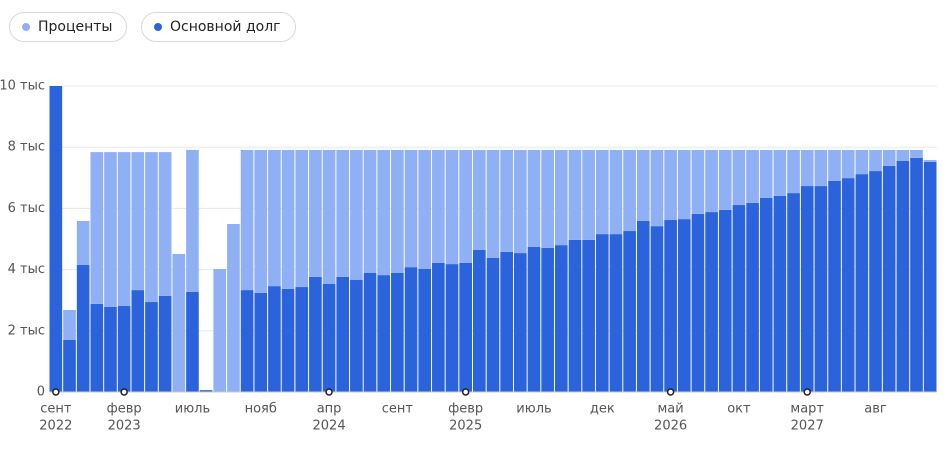 Image resolution: width=950 pixels, height=450 pixels. Describe the element at coordinates (329, 409) in the screenshot. I see `x-tick-label: апр` at that location.